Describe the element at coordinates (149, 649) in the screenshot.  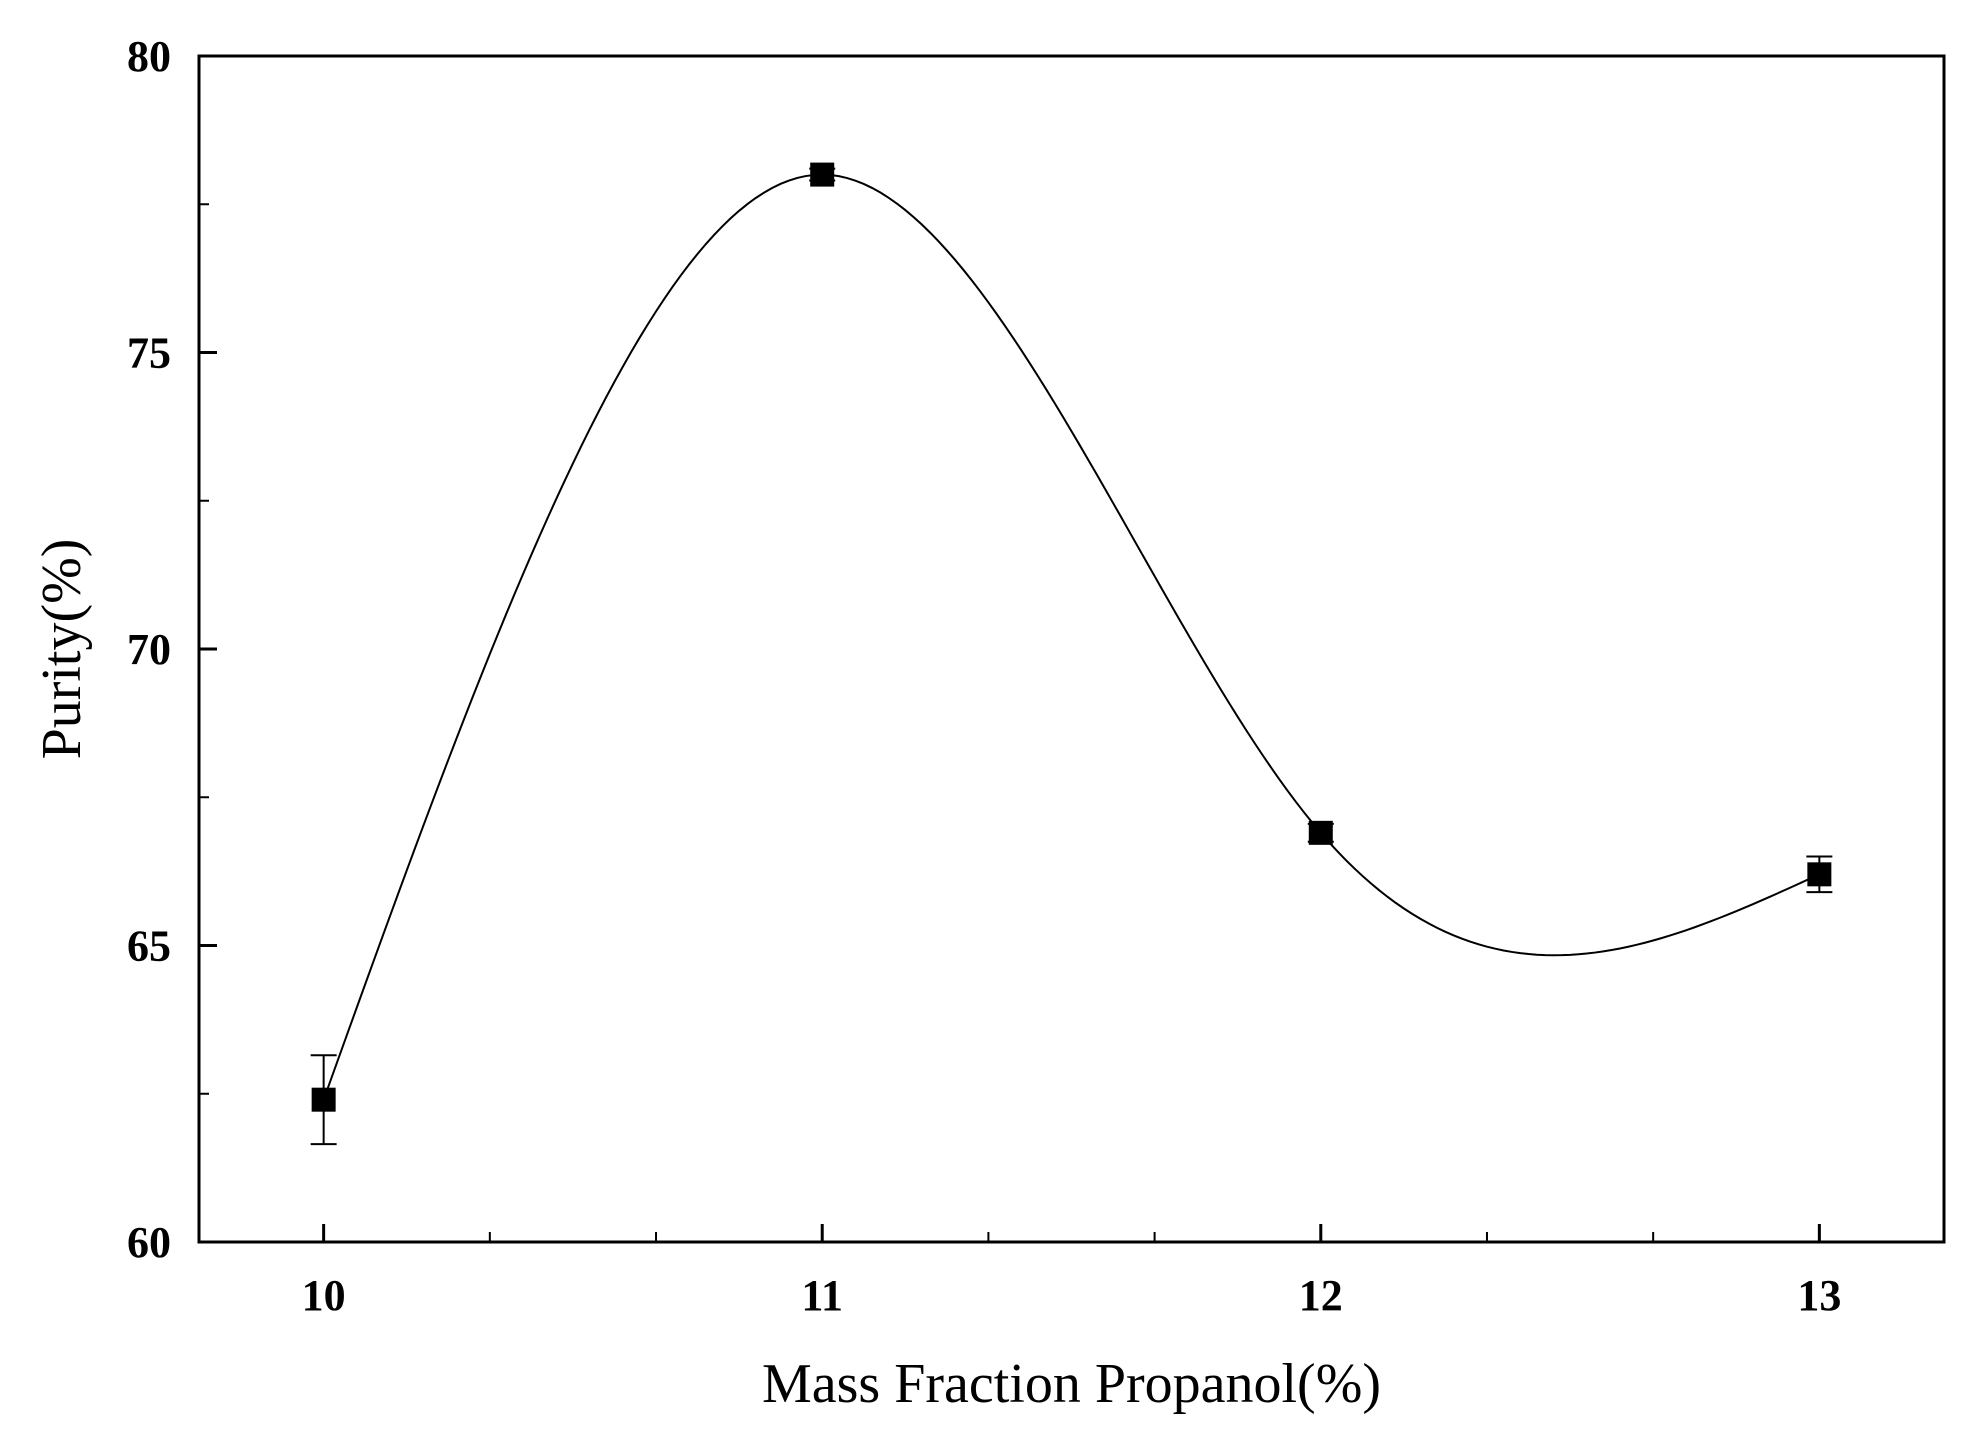
I see `y-tick-label: 70` at that location.